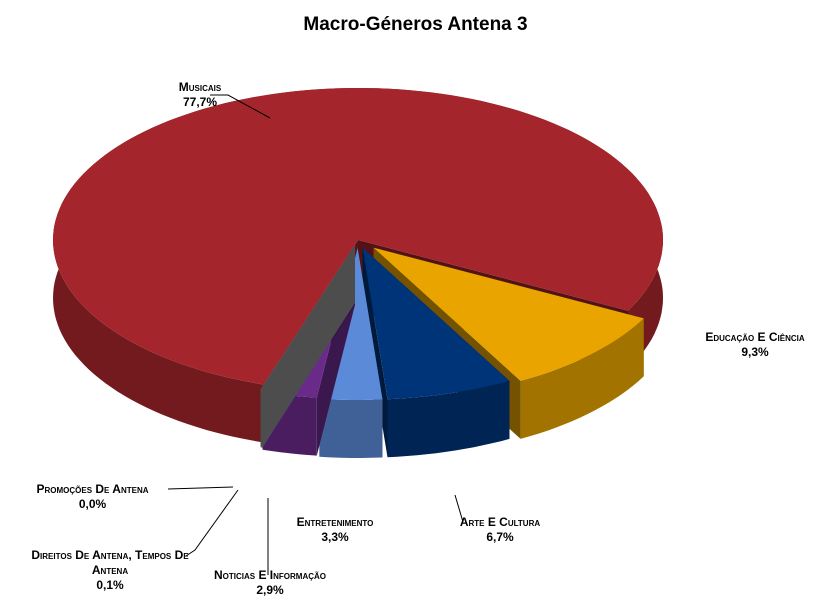 Image resolution: width=831 pixels, height=600 pixels. I want to click on value-label: 0,0%, so click(92, 504).